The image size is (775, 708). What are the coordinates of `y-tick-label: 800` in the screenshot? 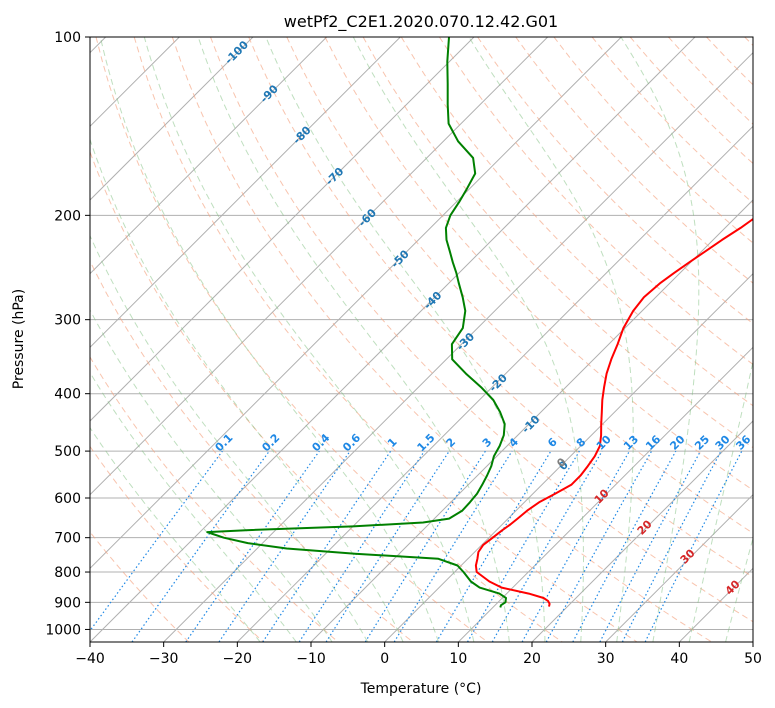 It's located at (67, 573).